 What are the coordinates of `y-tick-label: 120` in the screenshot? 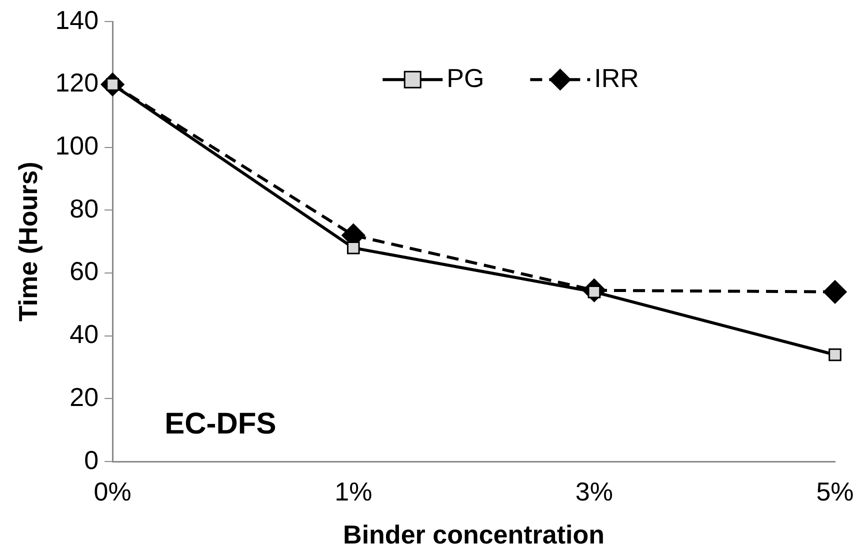 It's located at (77, 83).